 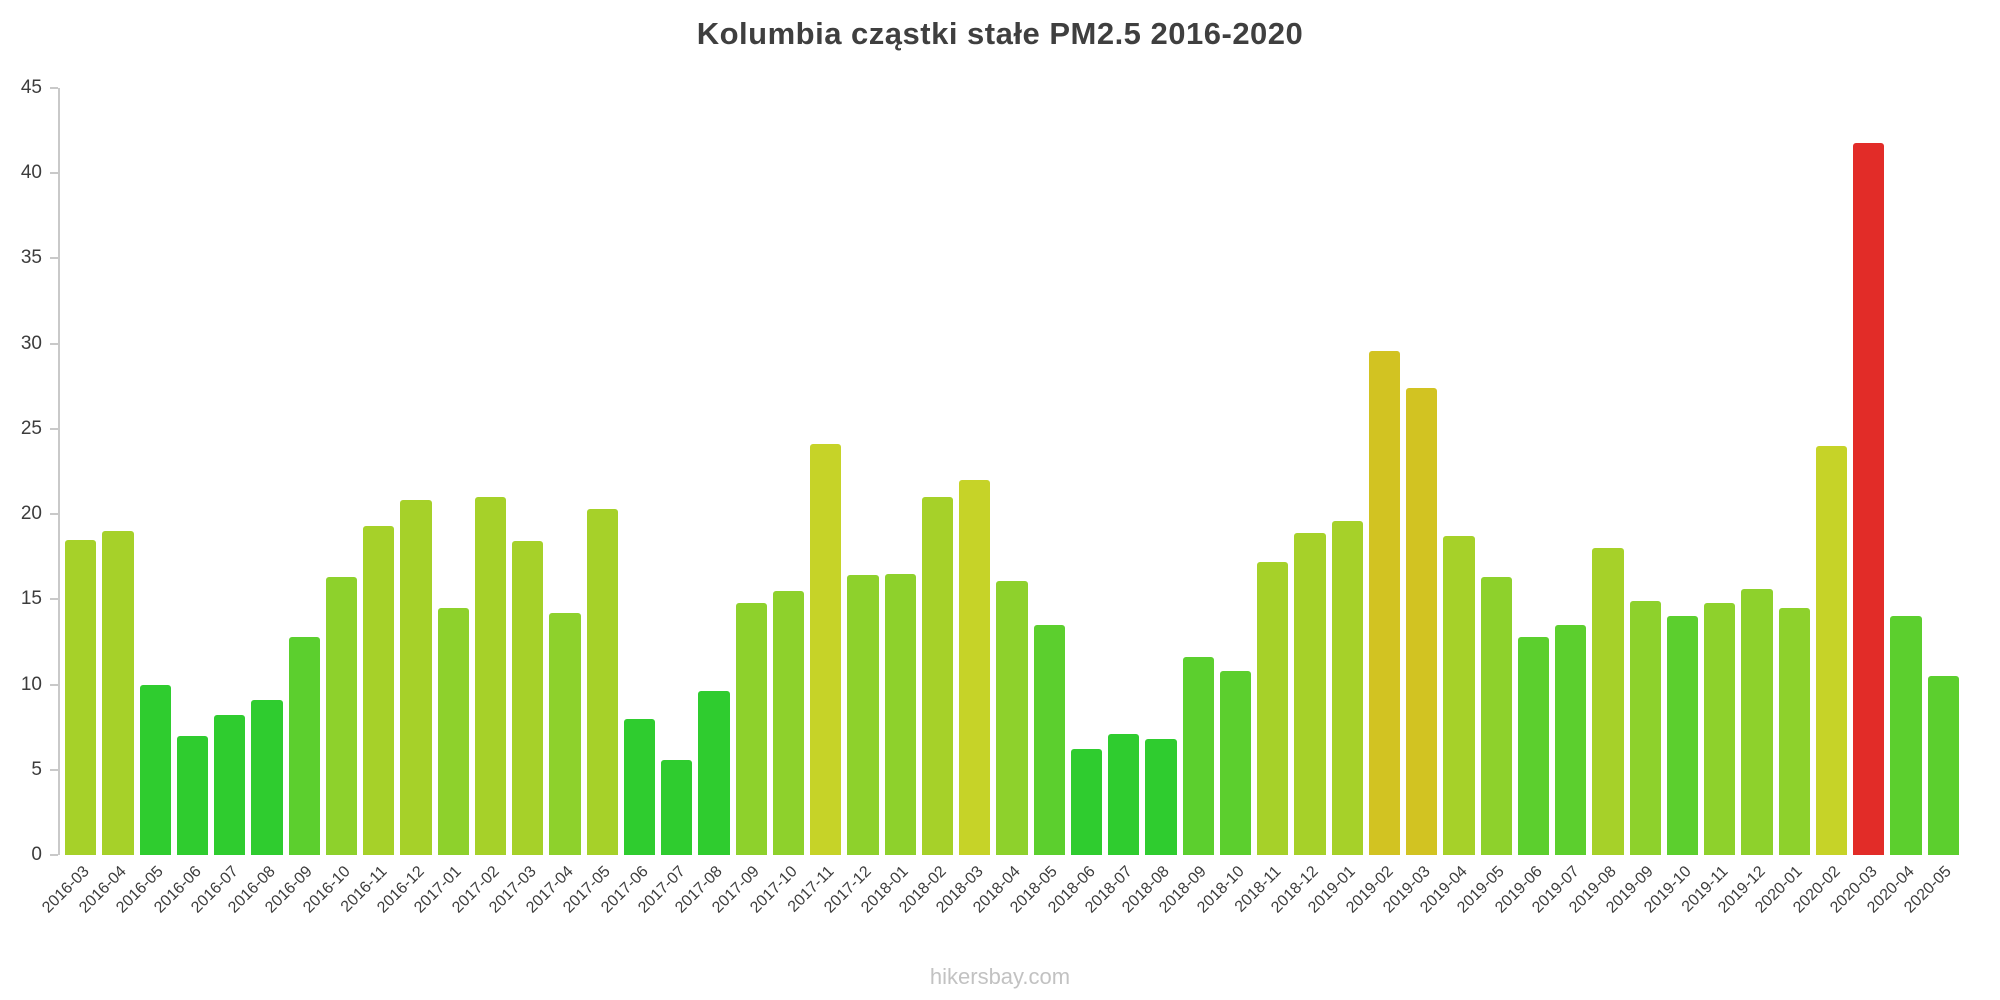 I want to click on bar-slot: 2019-04, so click(x=1447, y=502).